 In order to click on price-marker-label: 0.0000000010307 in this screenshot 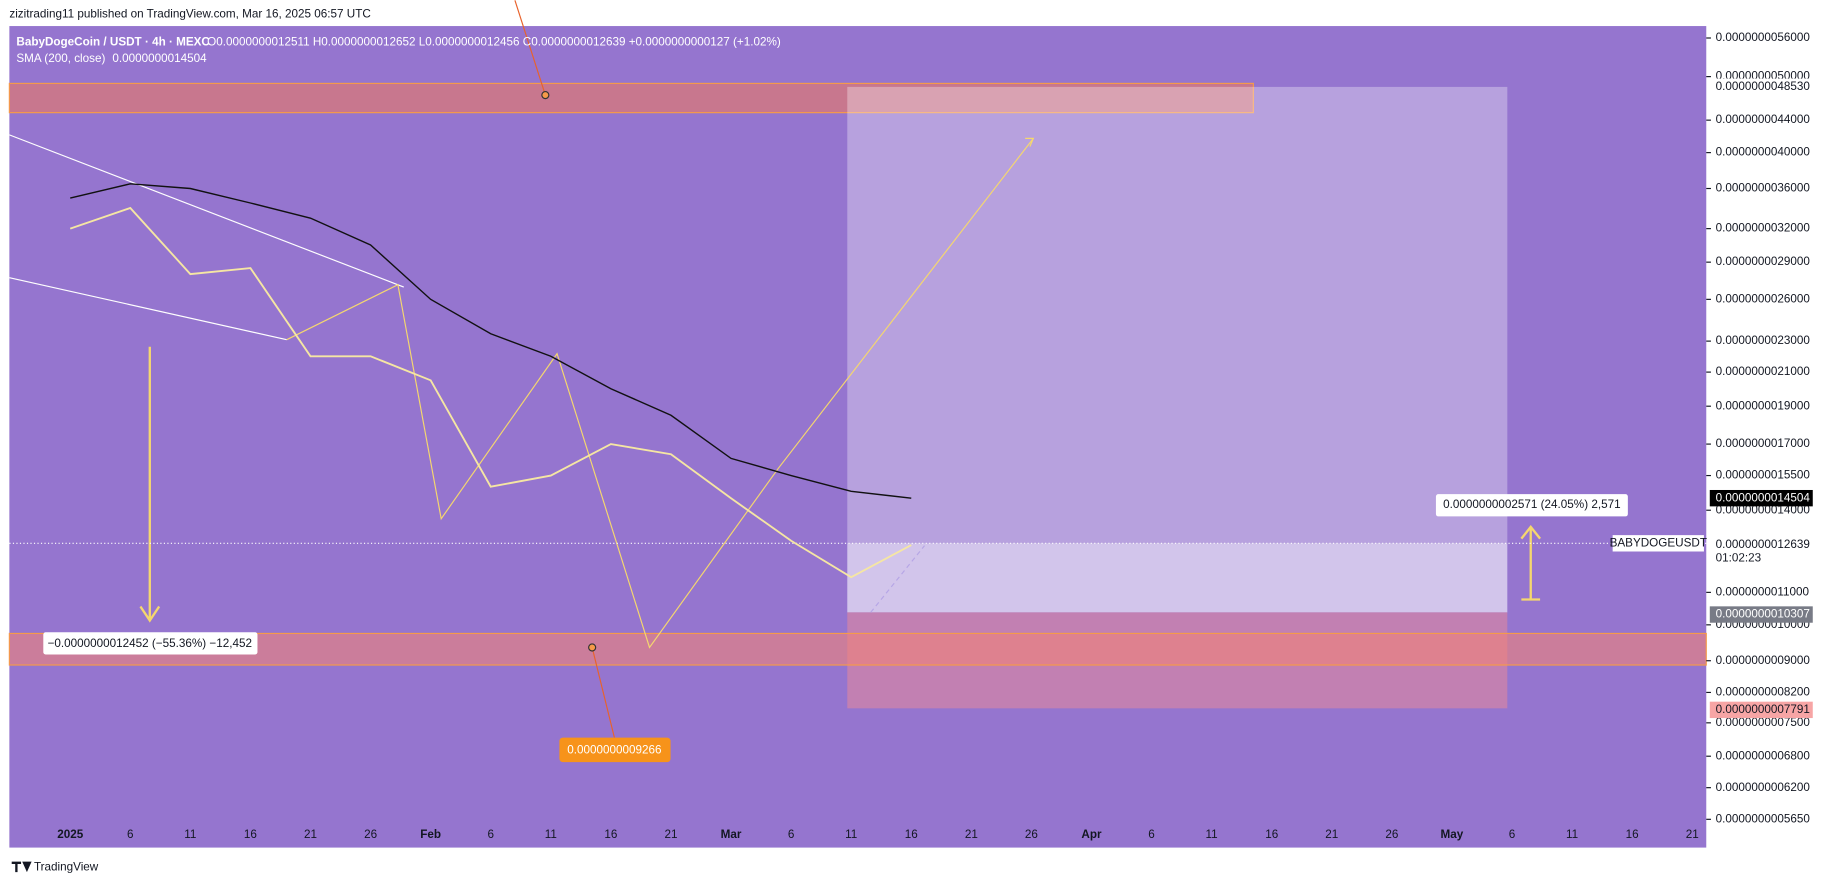, I will do `click(1763, 614)`.